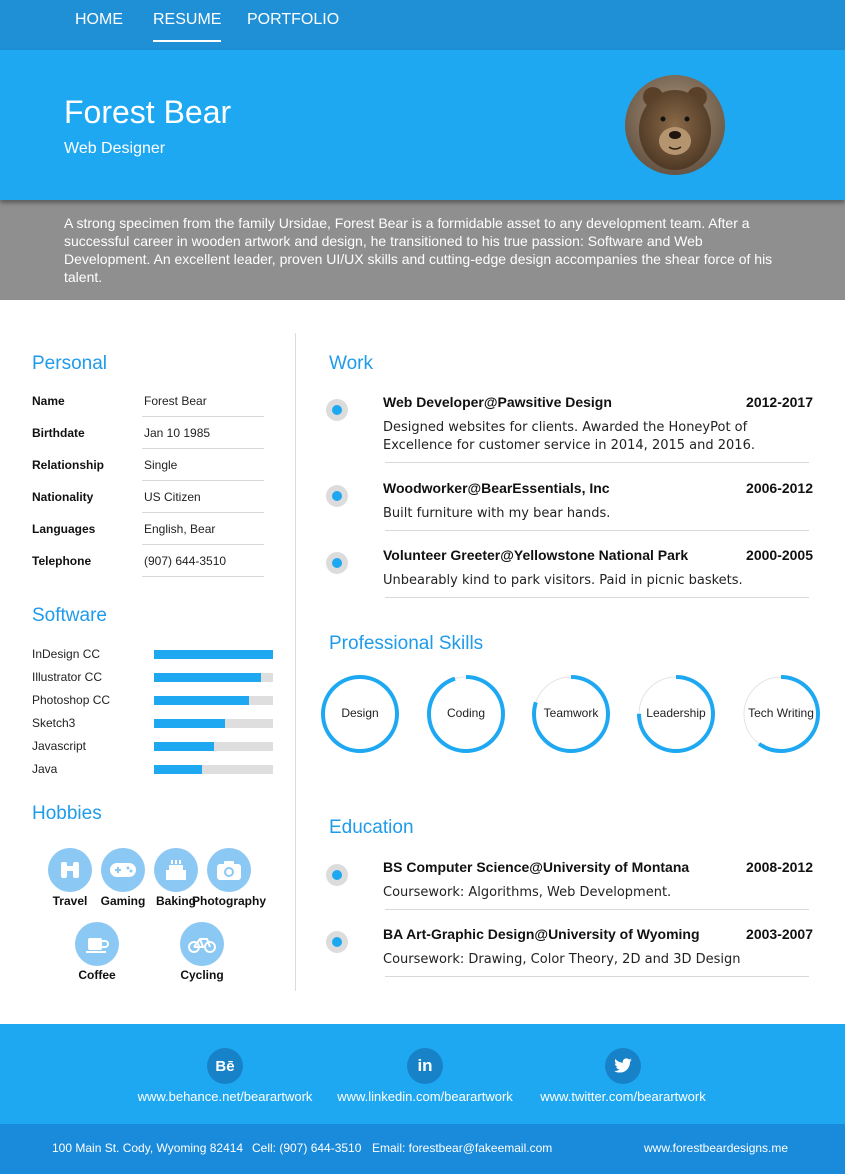  What do you see at coordinates (66, 654) in the screenshot?
I see `software-label: InDesign CC` at bounding box center [66, 654].